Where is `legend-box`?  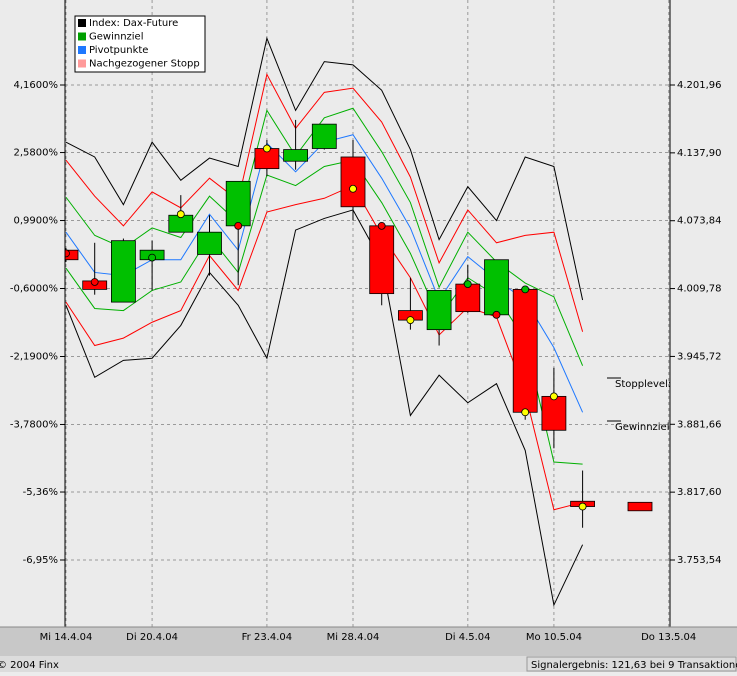 legend-box is located at coordinates (140, 44).